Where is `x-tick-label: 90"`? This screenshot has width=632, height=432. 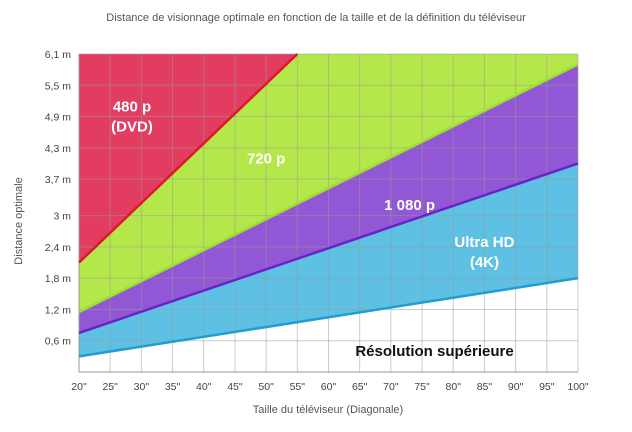 x-tick-label: 90" is located at coordinates (516, 387).